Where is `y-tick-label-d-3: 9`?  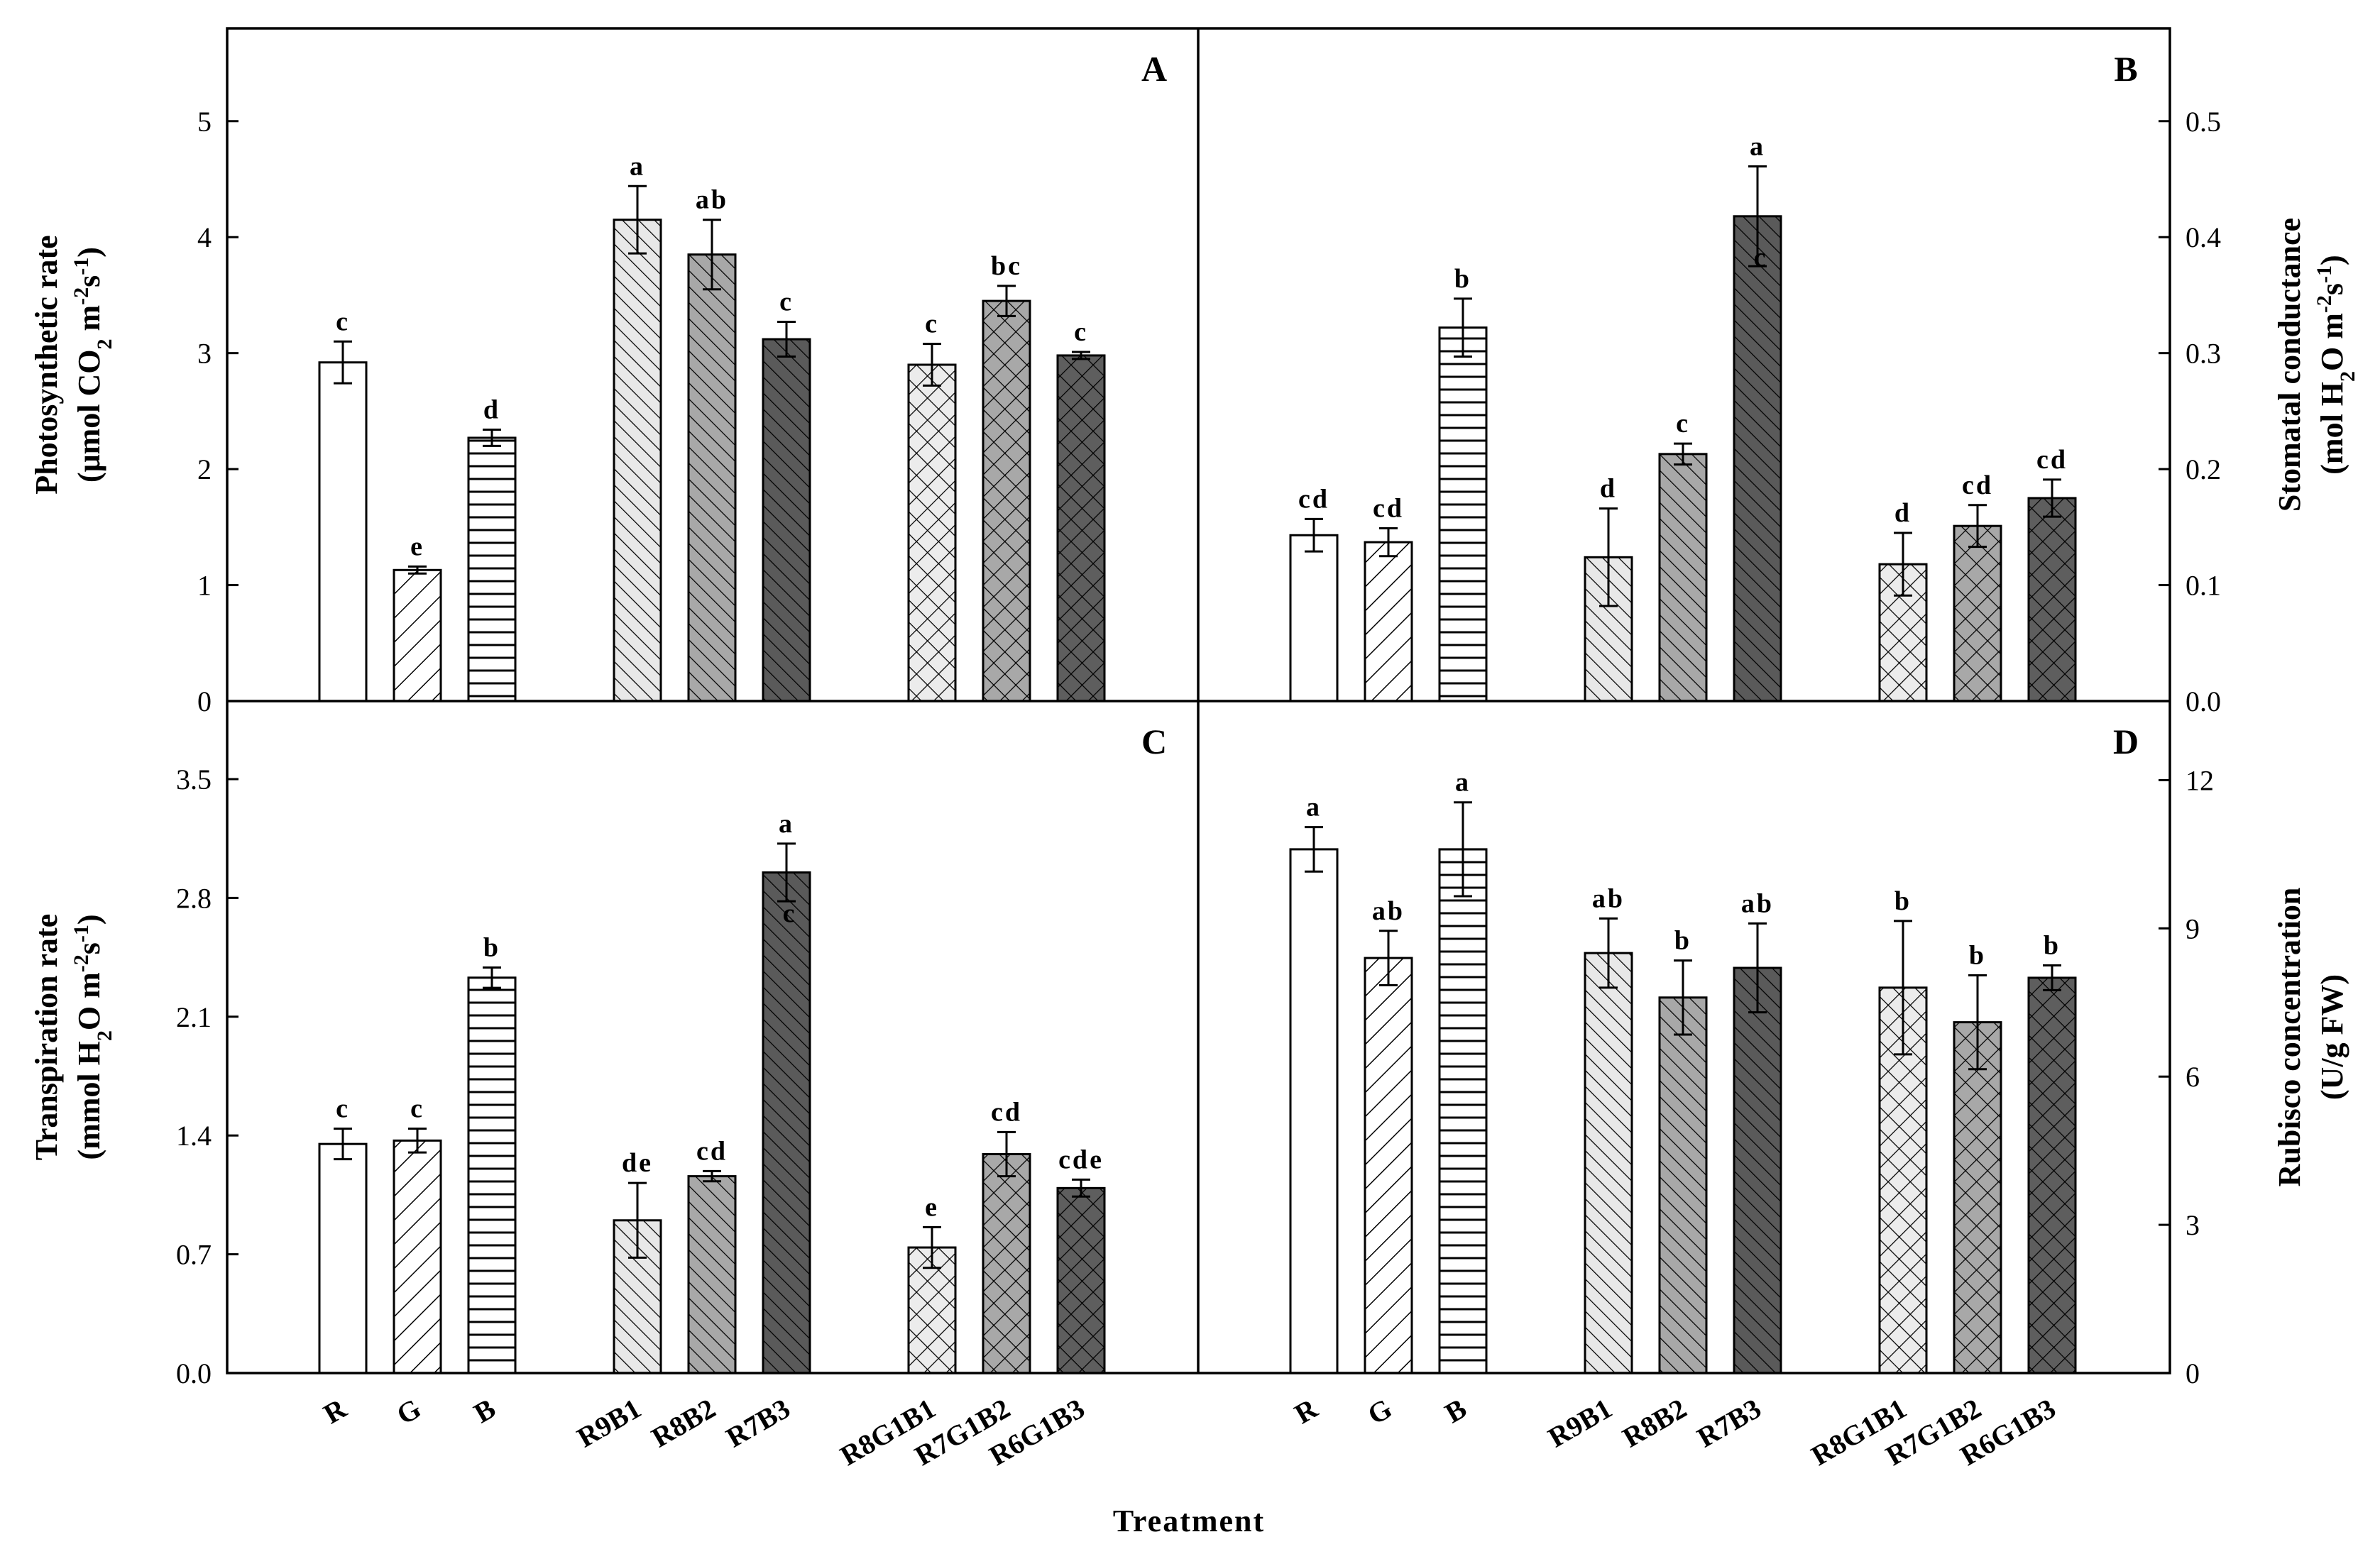 y-tick-label-d-3: 9 is located at coordinates (2193, 929).